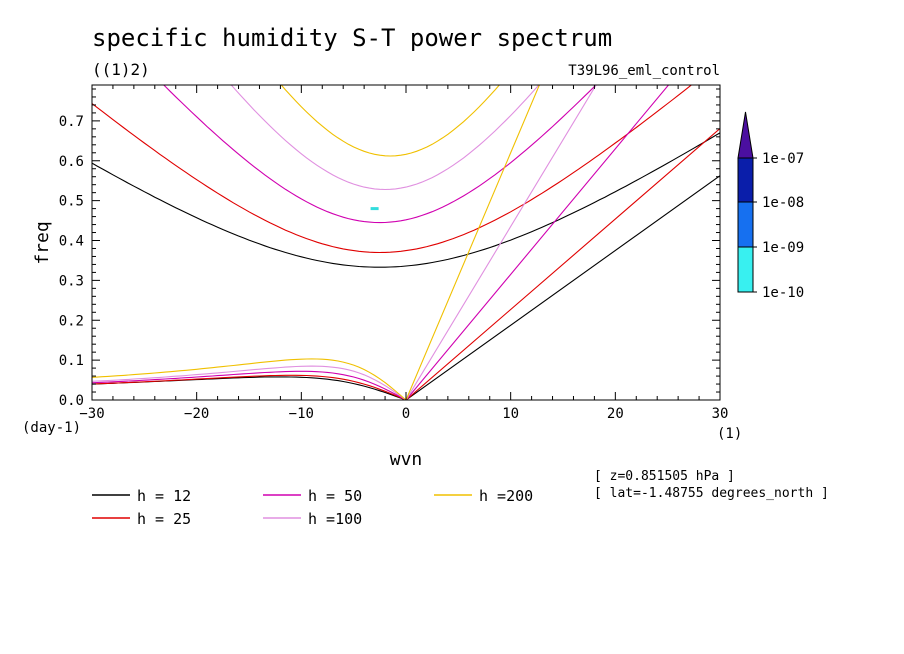  What do you see at coordinates (352, 38) in the screenshot?
I see `chart-title: specific humidity S-T power spectrum` at bounding box center [352, 38].